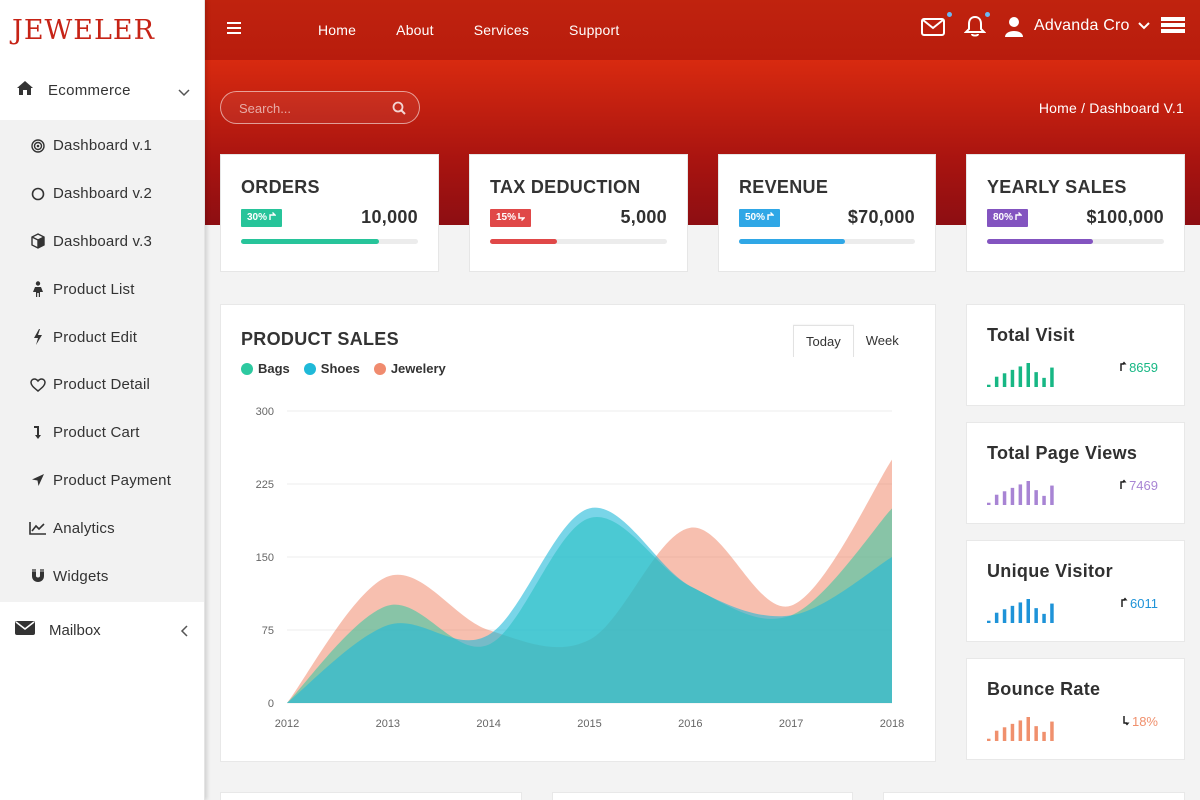 The width and height of the screenshot is (1200, 800). Describe the element at coordinates (1014, 29) in the screenshot. I see `user-icon` at that location.